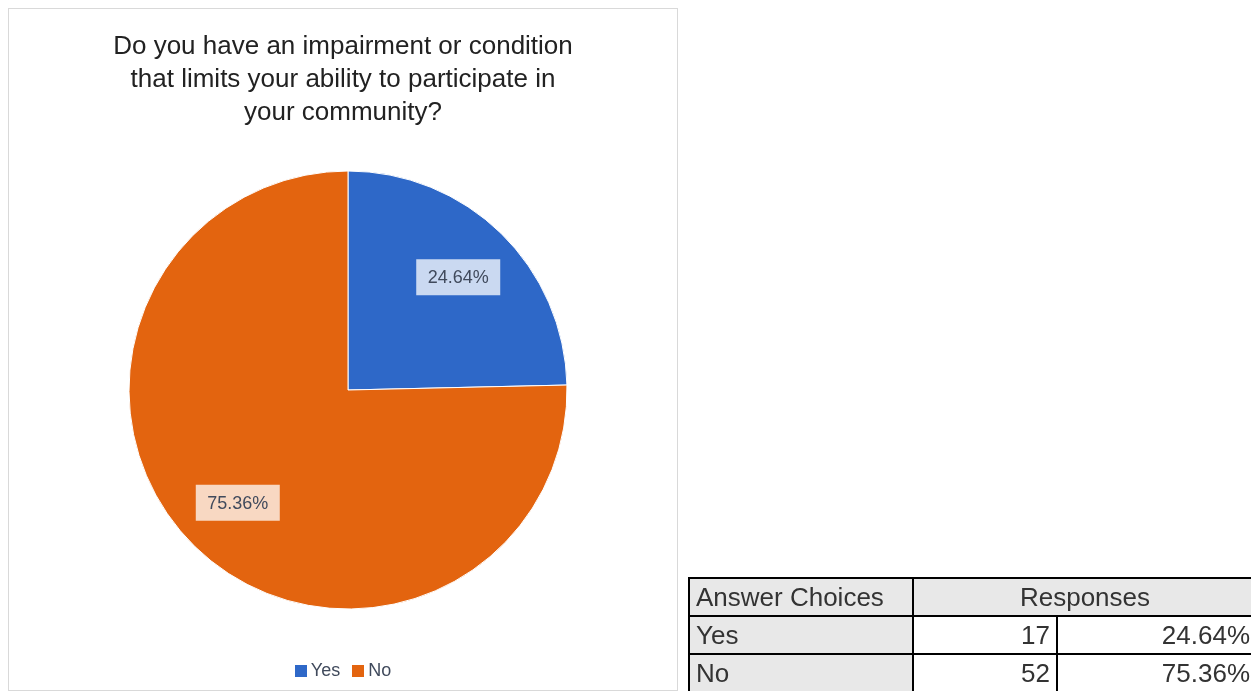  Describe the element at coordinates (717, 634) in the screenshot. I see `category-label: Yes` at that location.